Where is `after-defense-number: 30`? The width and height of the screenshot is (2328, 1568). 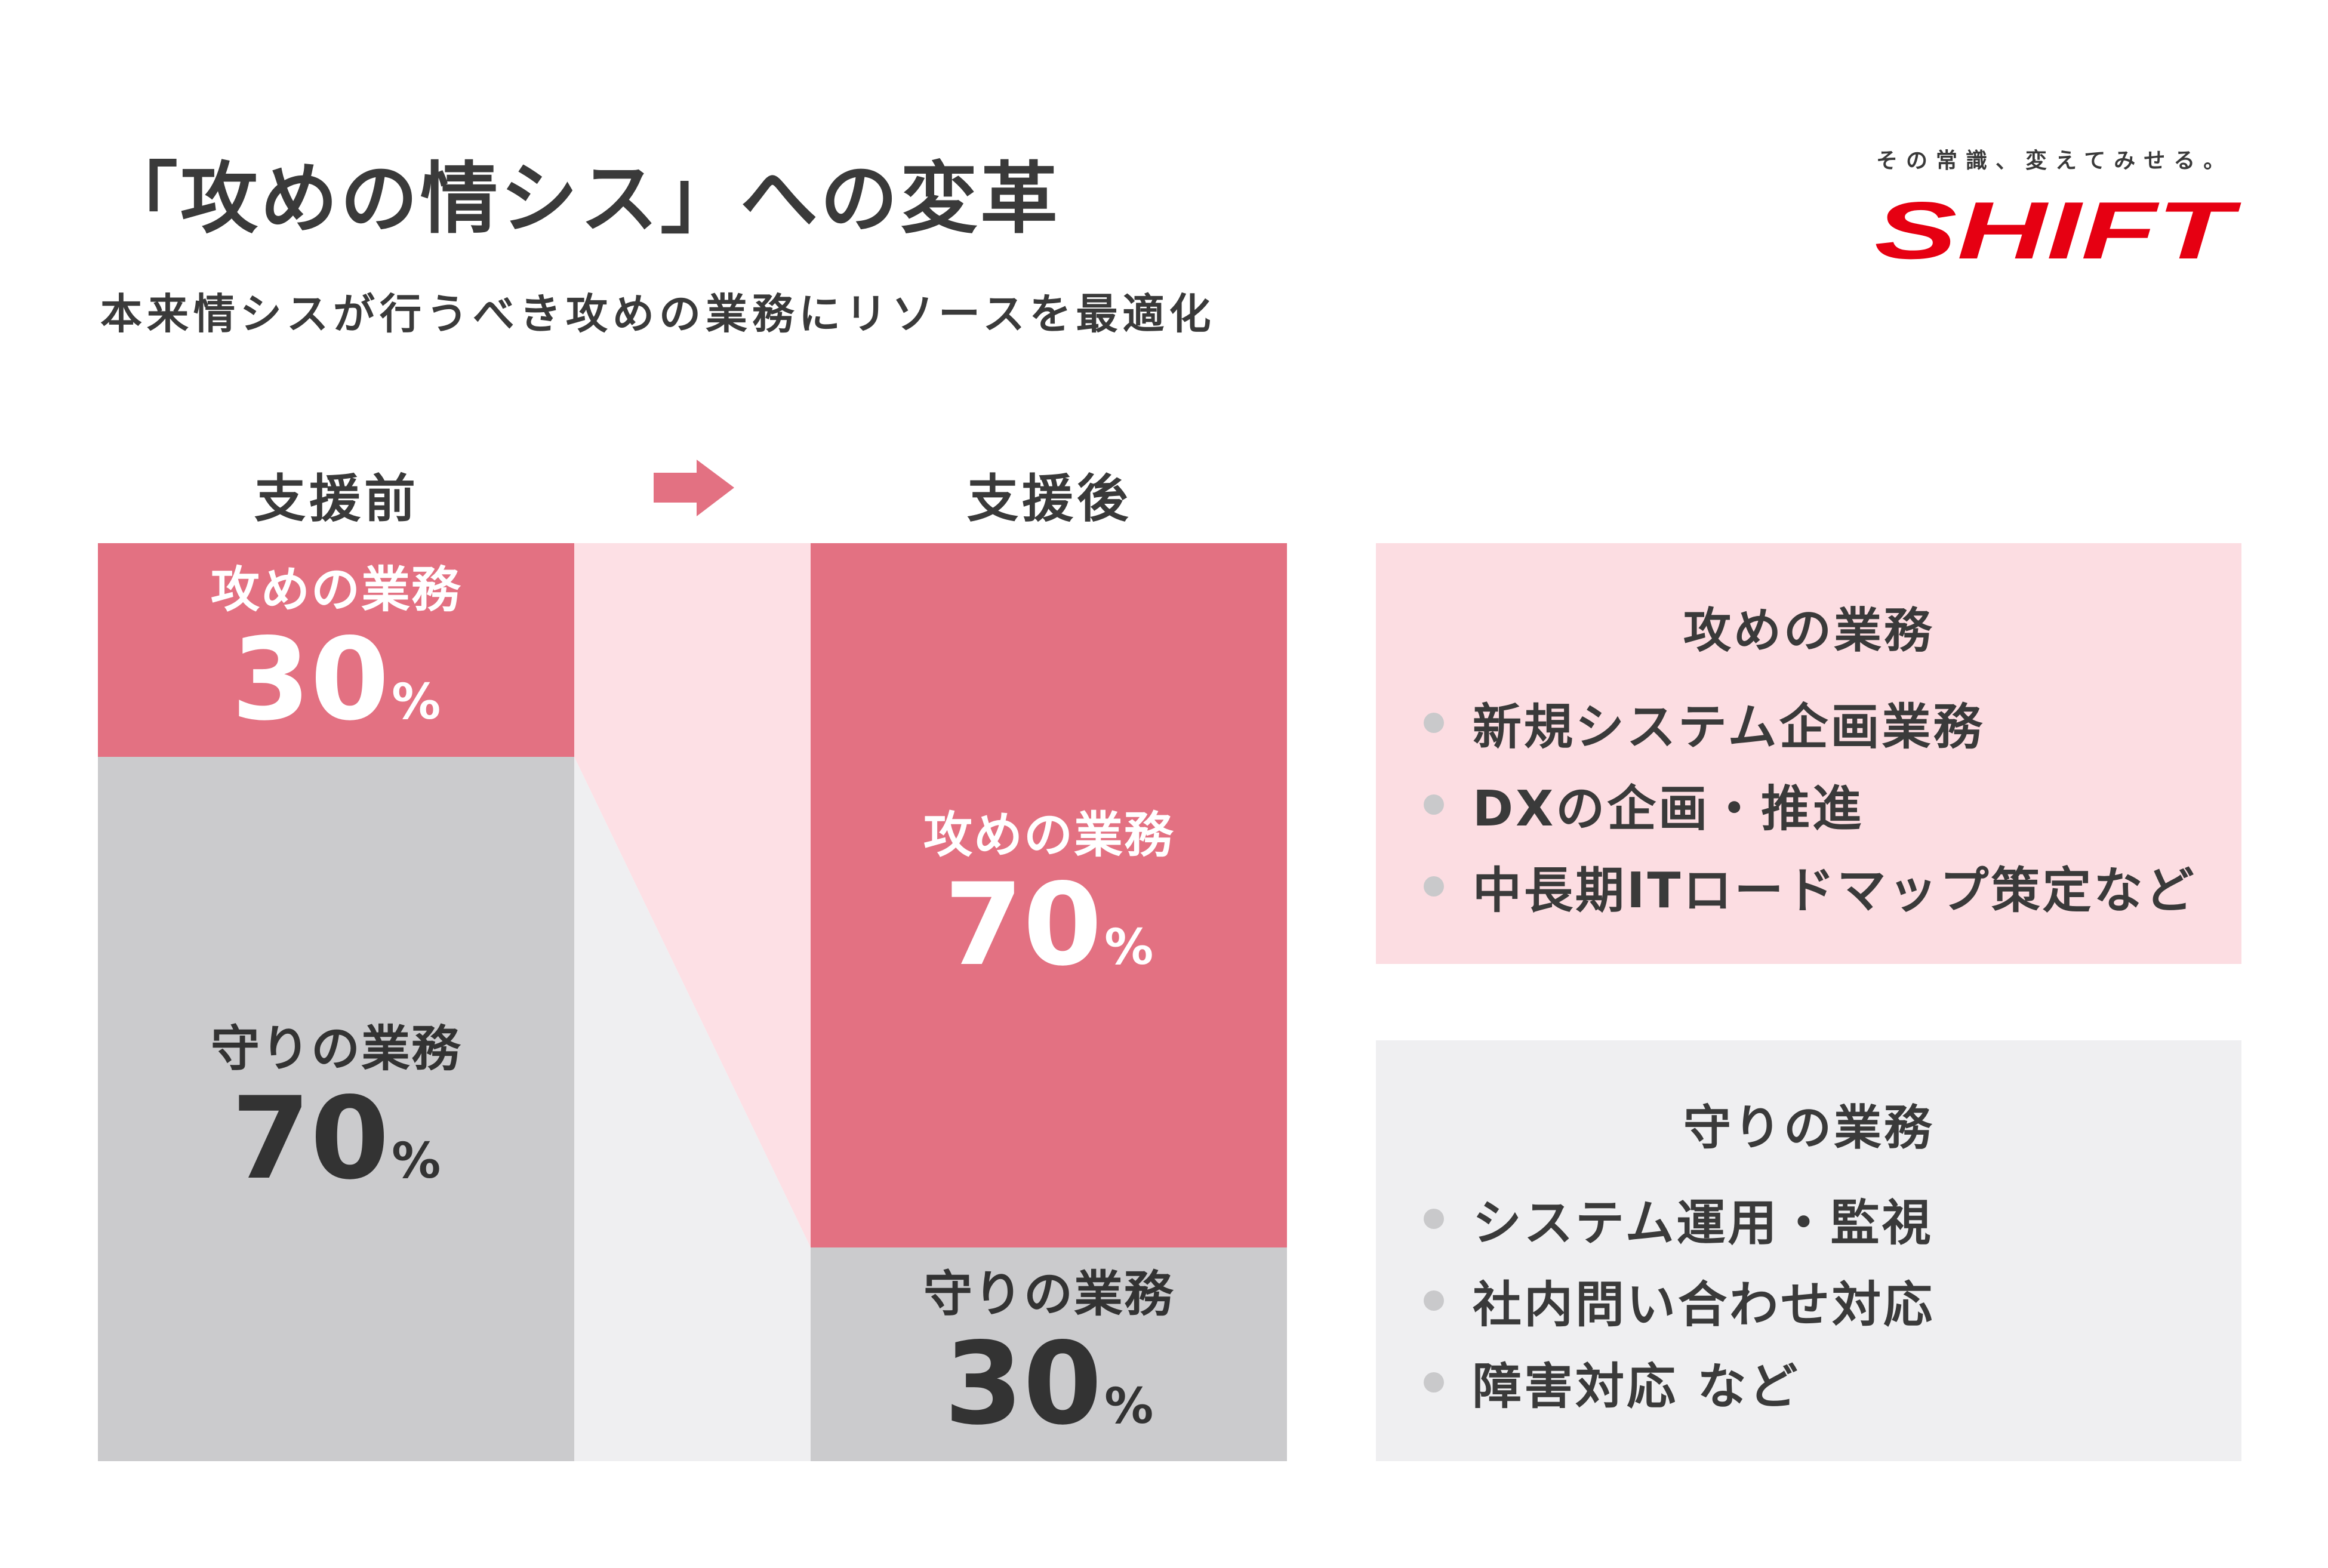 after-defense-number: 30 is located at coordinates (1023, 1384).